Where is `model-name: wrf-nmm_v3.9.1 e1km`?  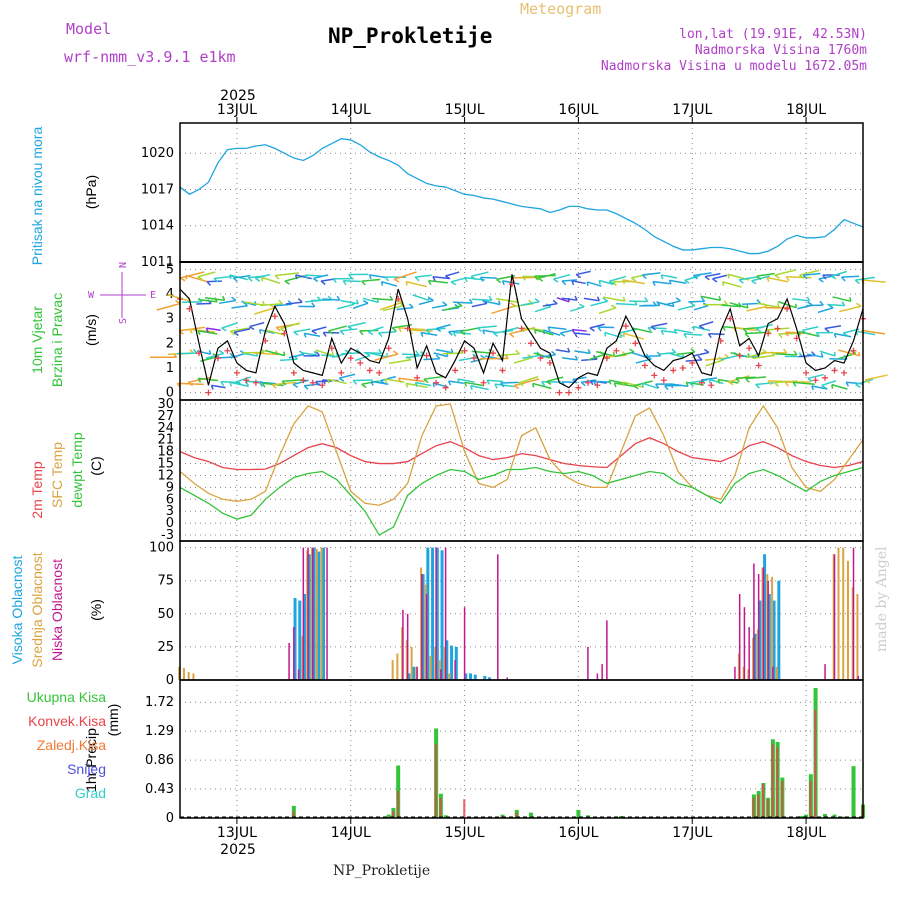 model-name: wrf-nmm_v3.9.1 e1km is located at coordinates (150, 57).